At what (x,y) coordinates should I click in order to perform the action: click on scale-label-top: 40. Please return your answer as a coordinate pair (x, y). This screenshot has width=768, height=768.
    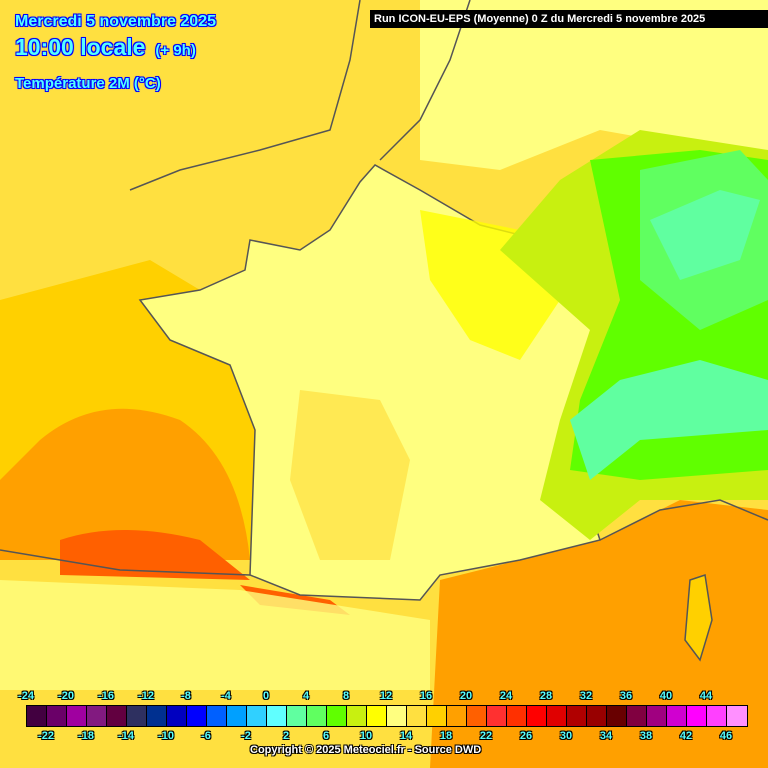
    Looking at the image, I should click on (666, 696).